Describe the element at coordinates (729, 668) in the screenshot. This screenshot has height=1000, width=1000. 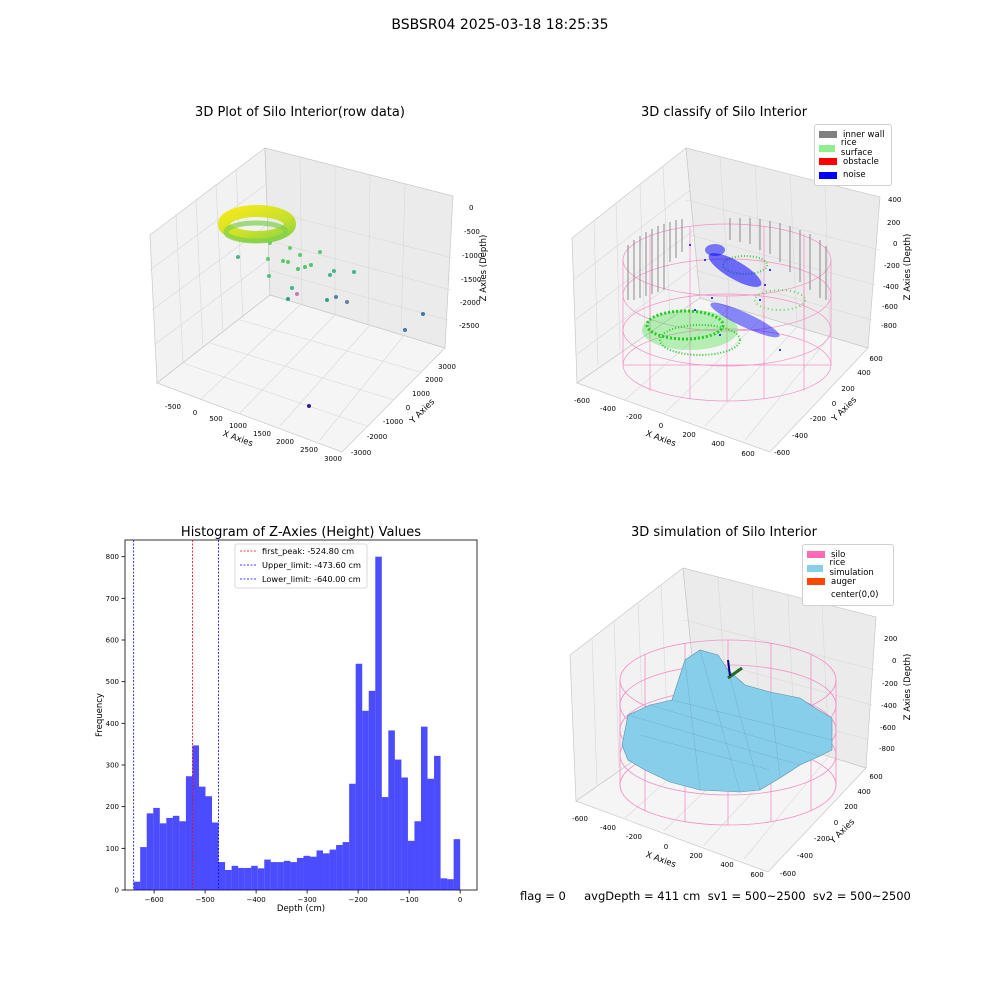
I see `sim-center-marker` at that location.